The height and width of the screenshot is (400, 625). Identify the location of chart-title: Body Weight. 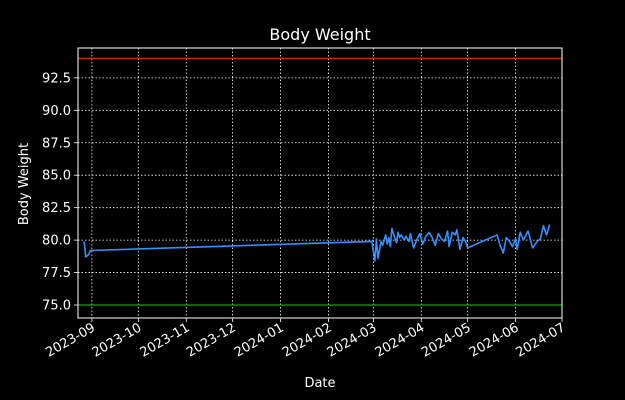
(319, 34).